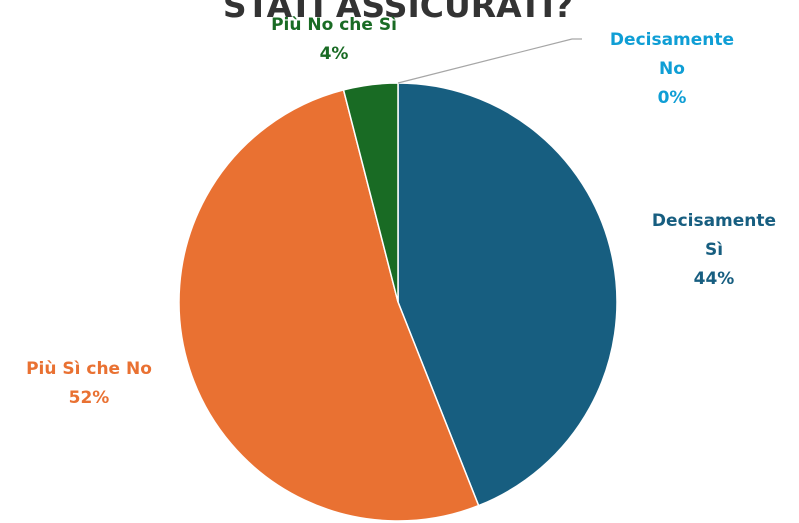  Describe the element at coordinates (89, 383) in the screenshot. I see `data-label-piu-si-che-no: Più Sì che No 52%` at that location.